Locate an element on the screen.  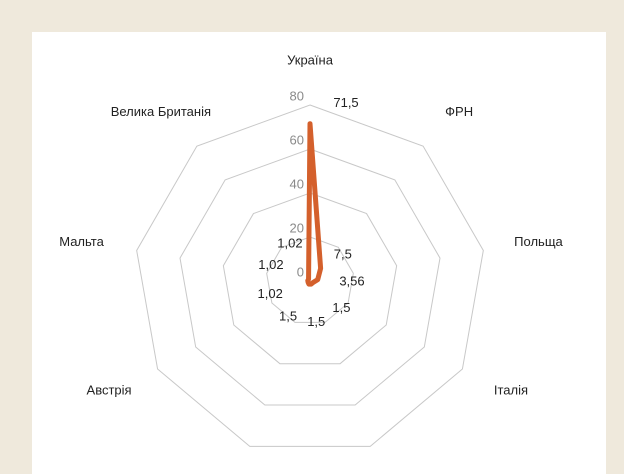
category-label: Польща is located at coordinates (538, 241).